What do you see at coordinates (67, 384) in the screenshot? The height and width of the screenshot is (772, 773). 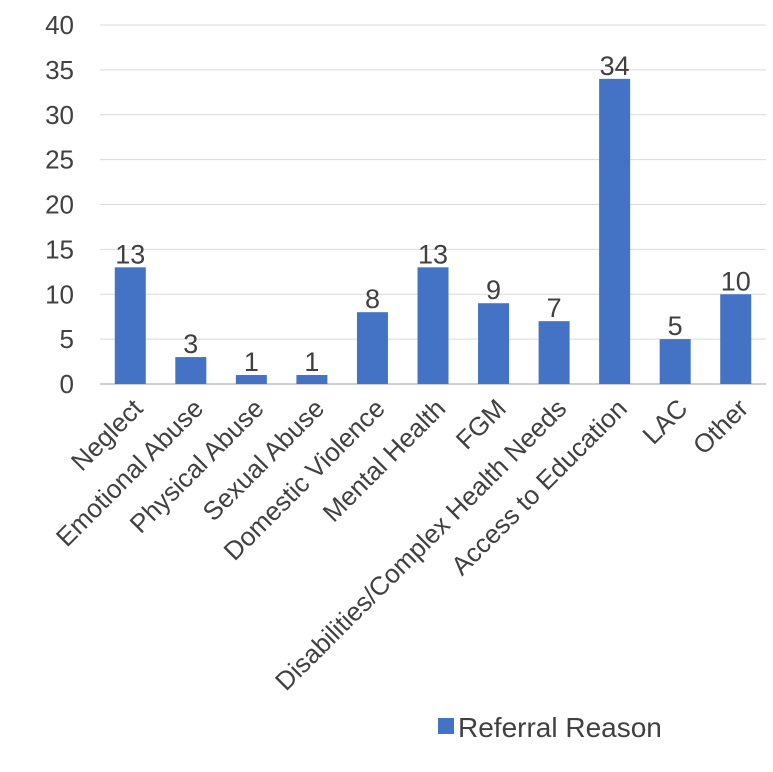 I see `y-tick-label: 0` at bounding box center [67, 384].